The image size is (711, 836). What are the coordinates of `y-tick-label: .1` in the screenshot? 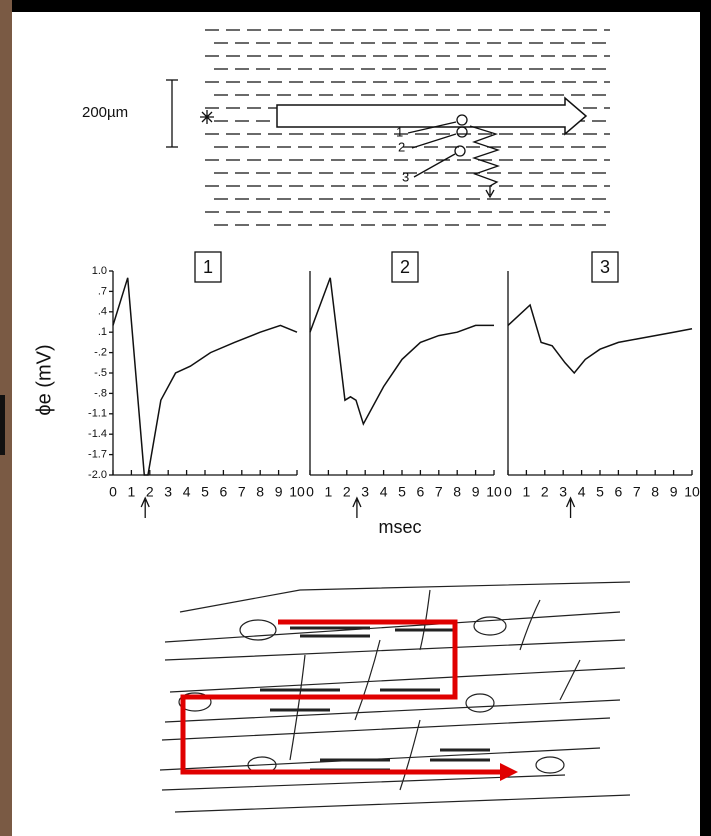 It's located at (102, 332).